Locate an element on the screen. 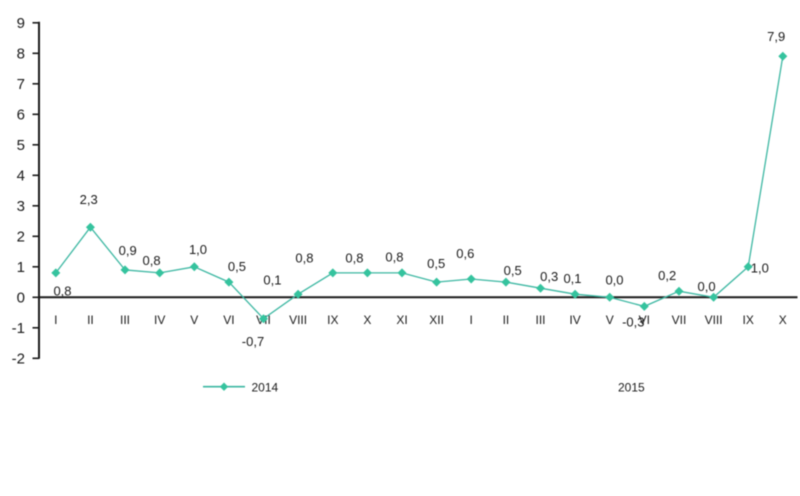 This screenshot has height=496, width=800. svg-text: 2 is located at coordinates (21, 237).